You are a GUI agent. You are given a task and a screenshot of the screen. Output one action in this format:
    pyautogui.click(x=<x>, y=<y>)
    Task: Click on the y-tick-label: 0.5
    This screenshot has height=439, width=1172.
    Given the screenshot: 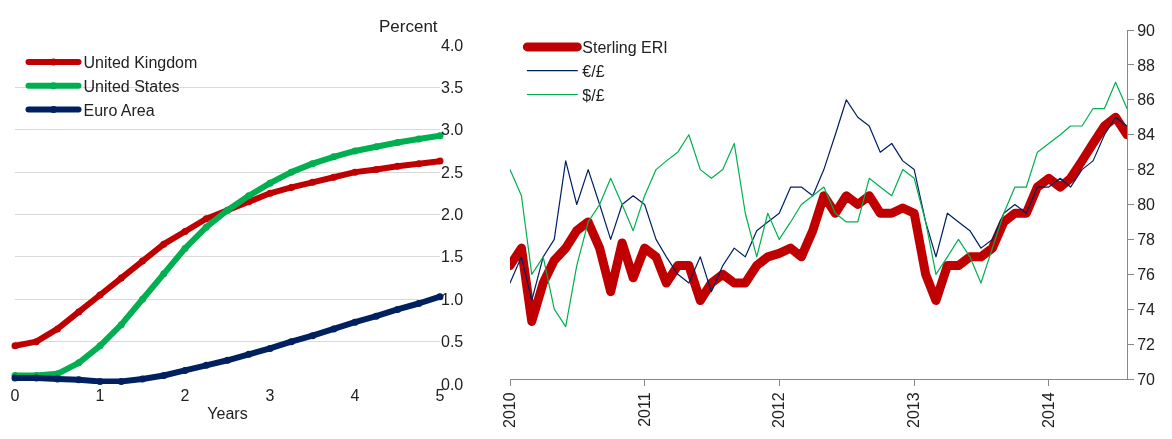 What is the action you would take?
    pyautogui.click(x=452, y=342)
    